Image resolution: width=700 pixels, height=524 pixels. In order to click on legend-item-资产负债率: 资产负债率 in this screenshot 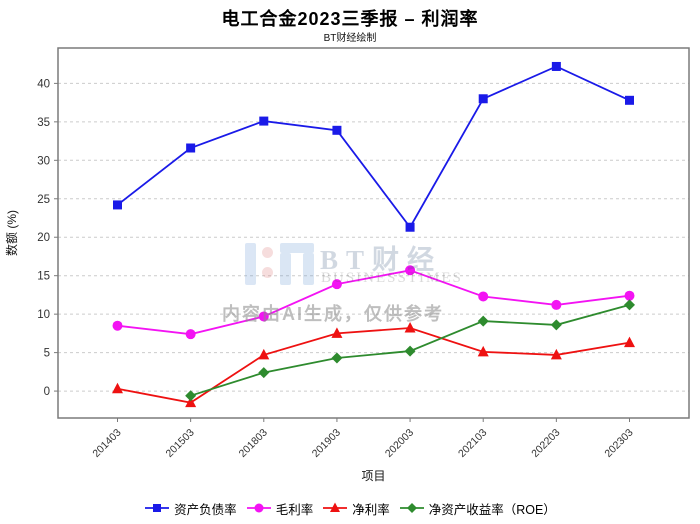, I will do `click(190, 508)`.